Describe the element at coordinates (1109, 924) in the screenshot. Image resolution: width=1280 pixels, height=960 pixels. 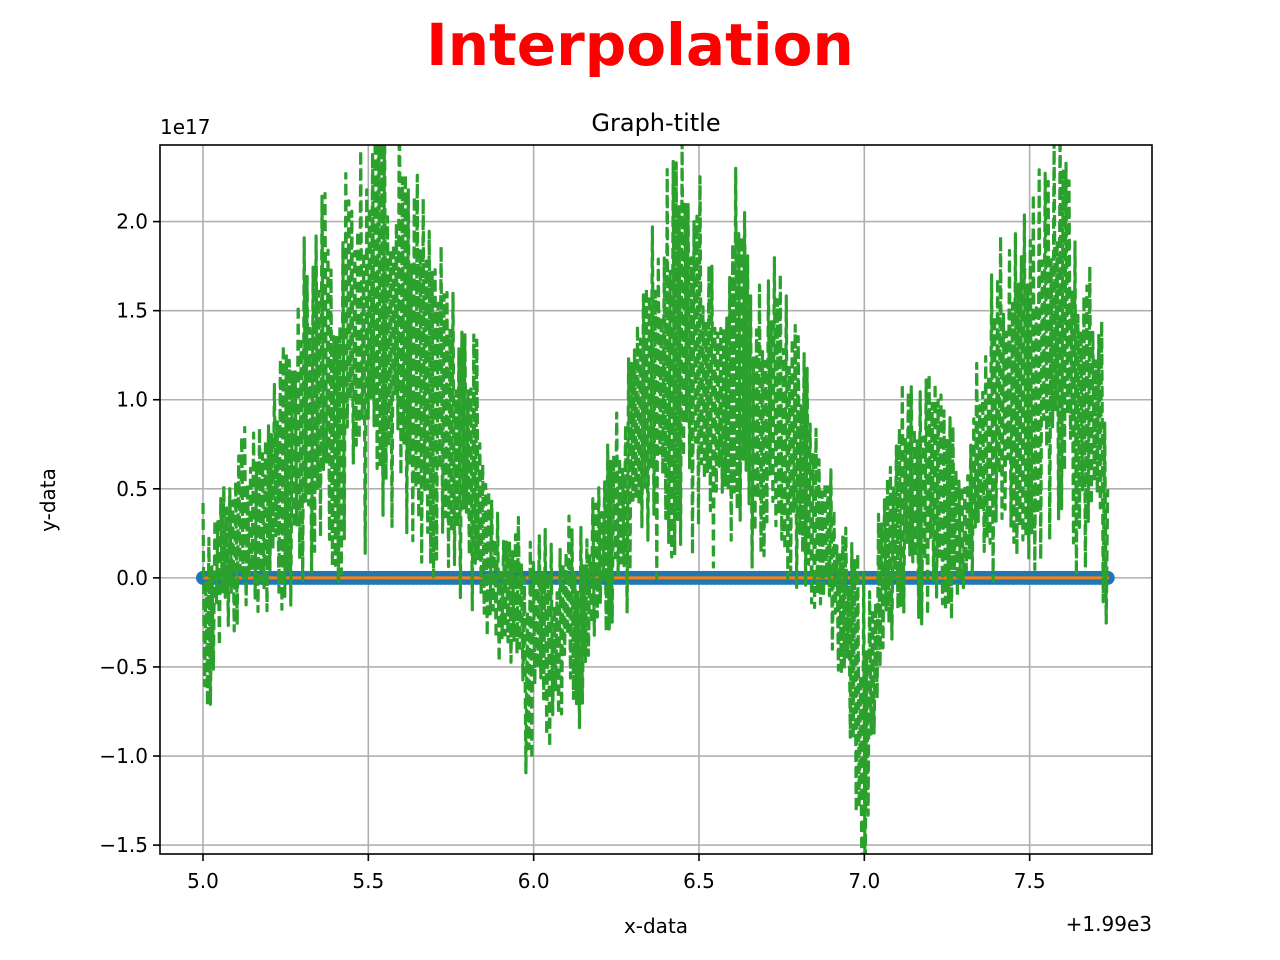
I see `x-offset-label: +1.99e3` at that location.